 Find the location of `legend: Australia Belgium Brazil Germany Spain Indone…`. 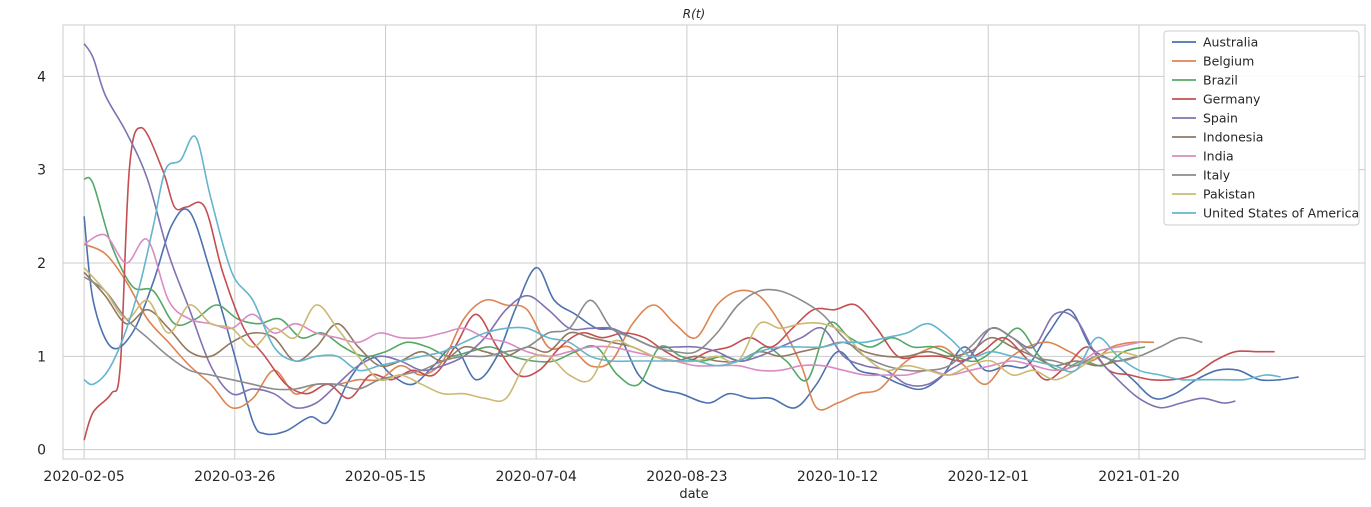

legend: Australia Belgium Brazil Germany Spain Indone… is located at coordinates (1261, 128).